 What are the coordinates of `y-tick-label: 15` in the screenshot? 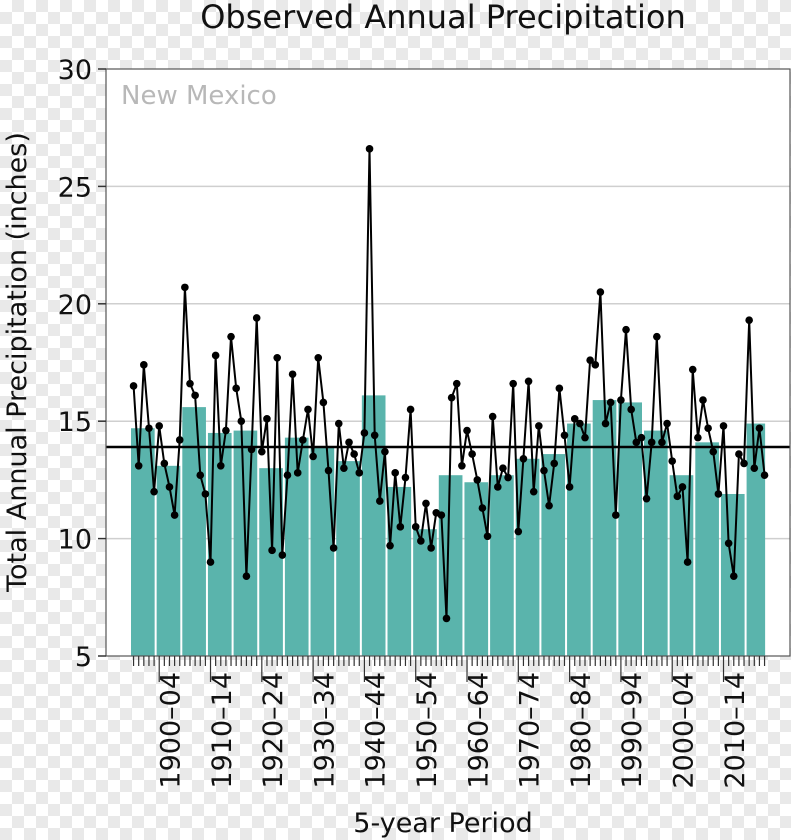 It's located at (75, 422).